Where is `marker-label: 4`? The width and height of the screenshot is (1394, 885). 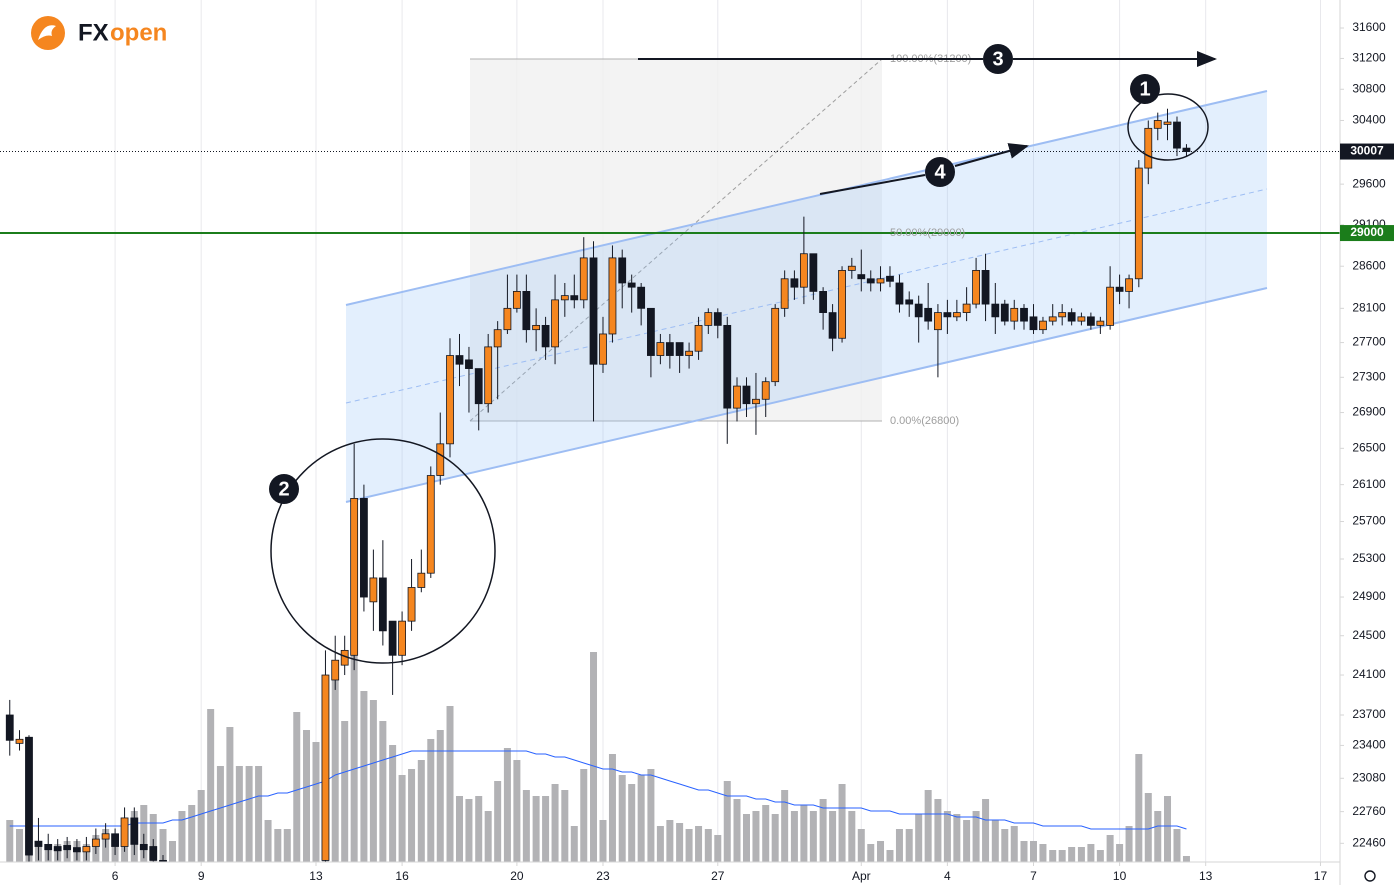
marker-label: 4 is located at coordinates (940, 172).